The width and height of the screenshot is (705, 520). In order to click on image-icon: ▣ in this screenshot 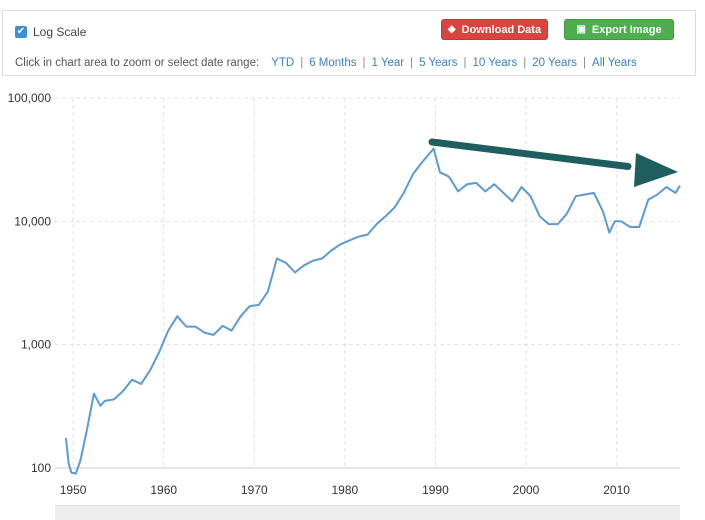, I will do `click(581, 29)`.